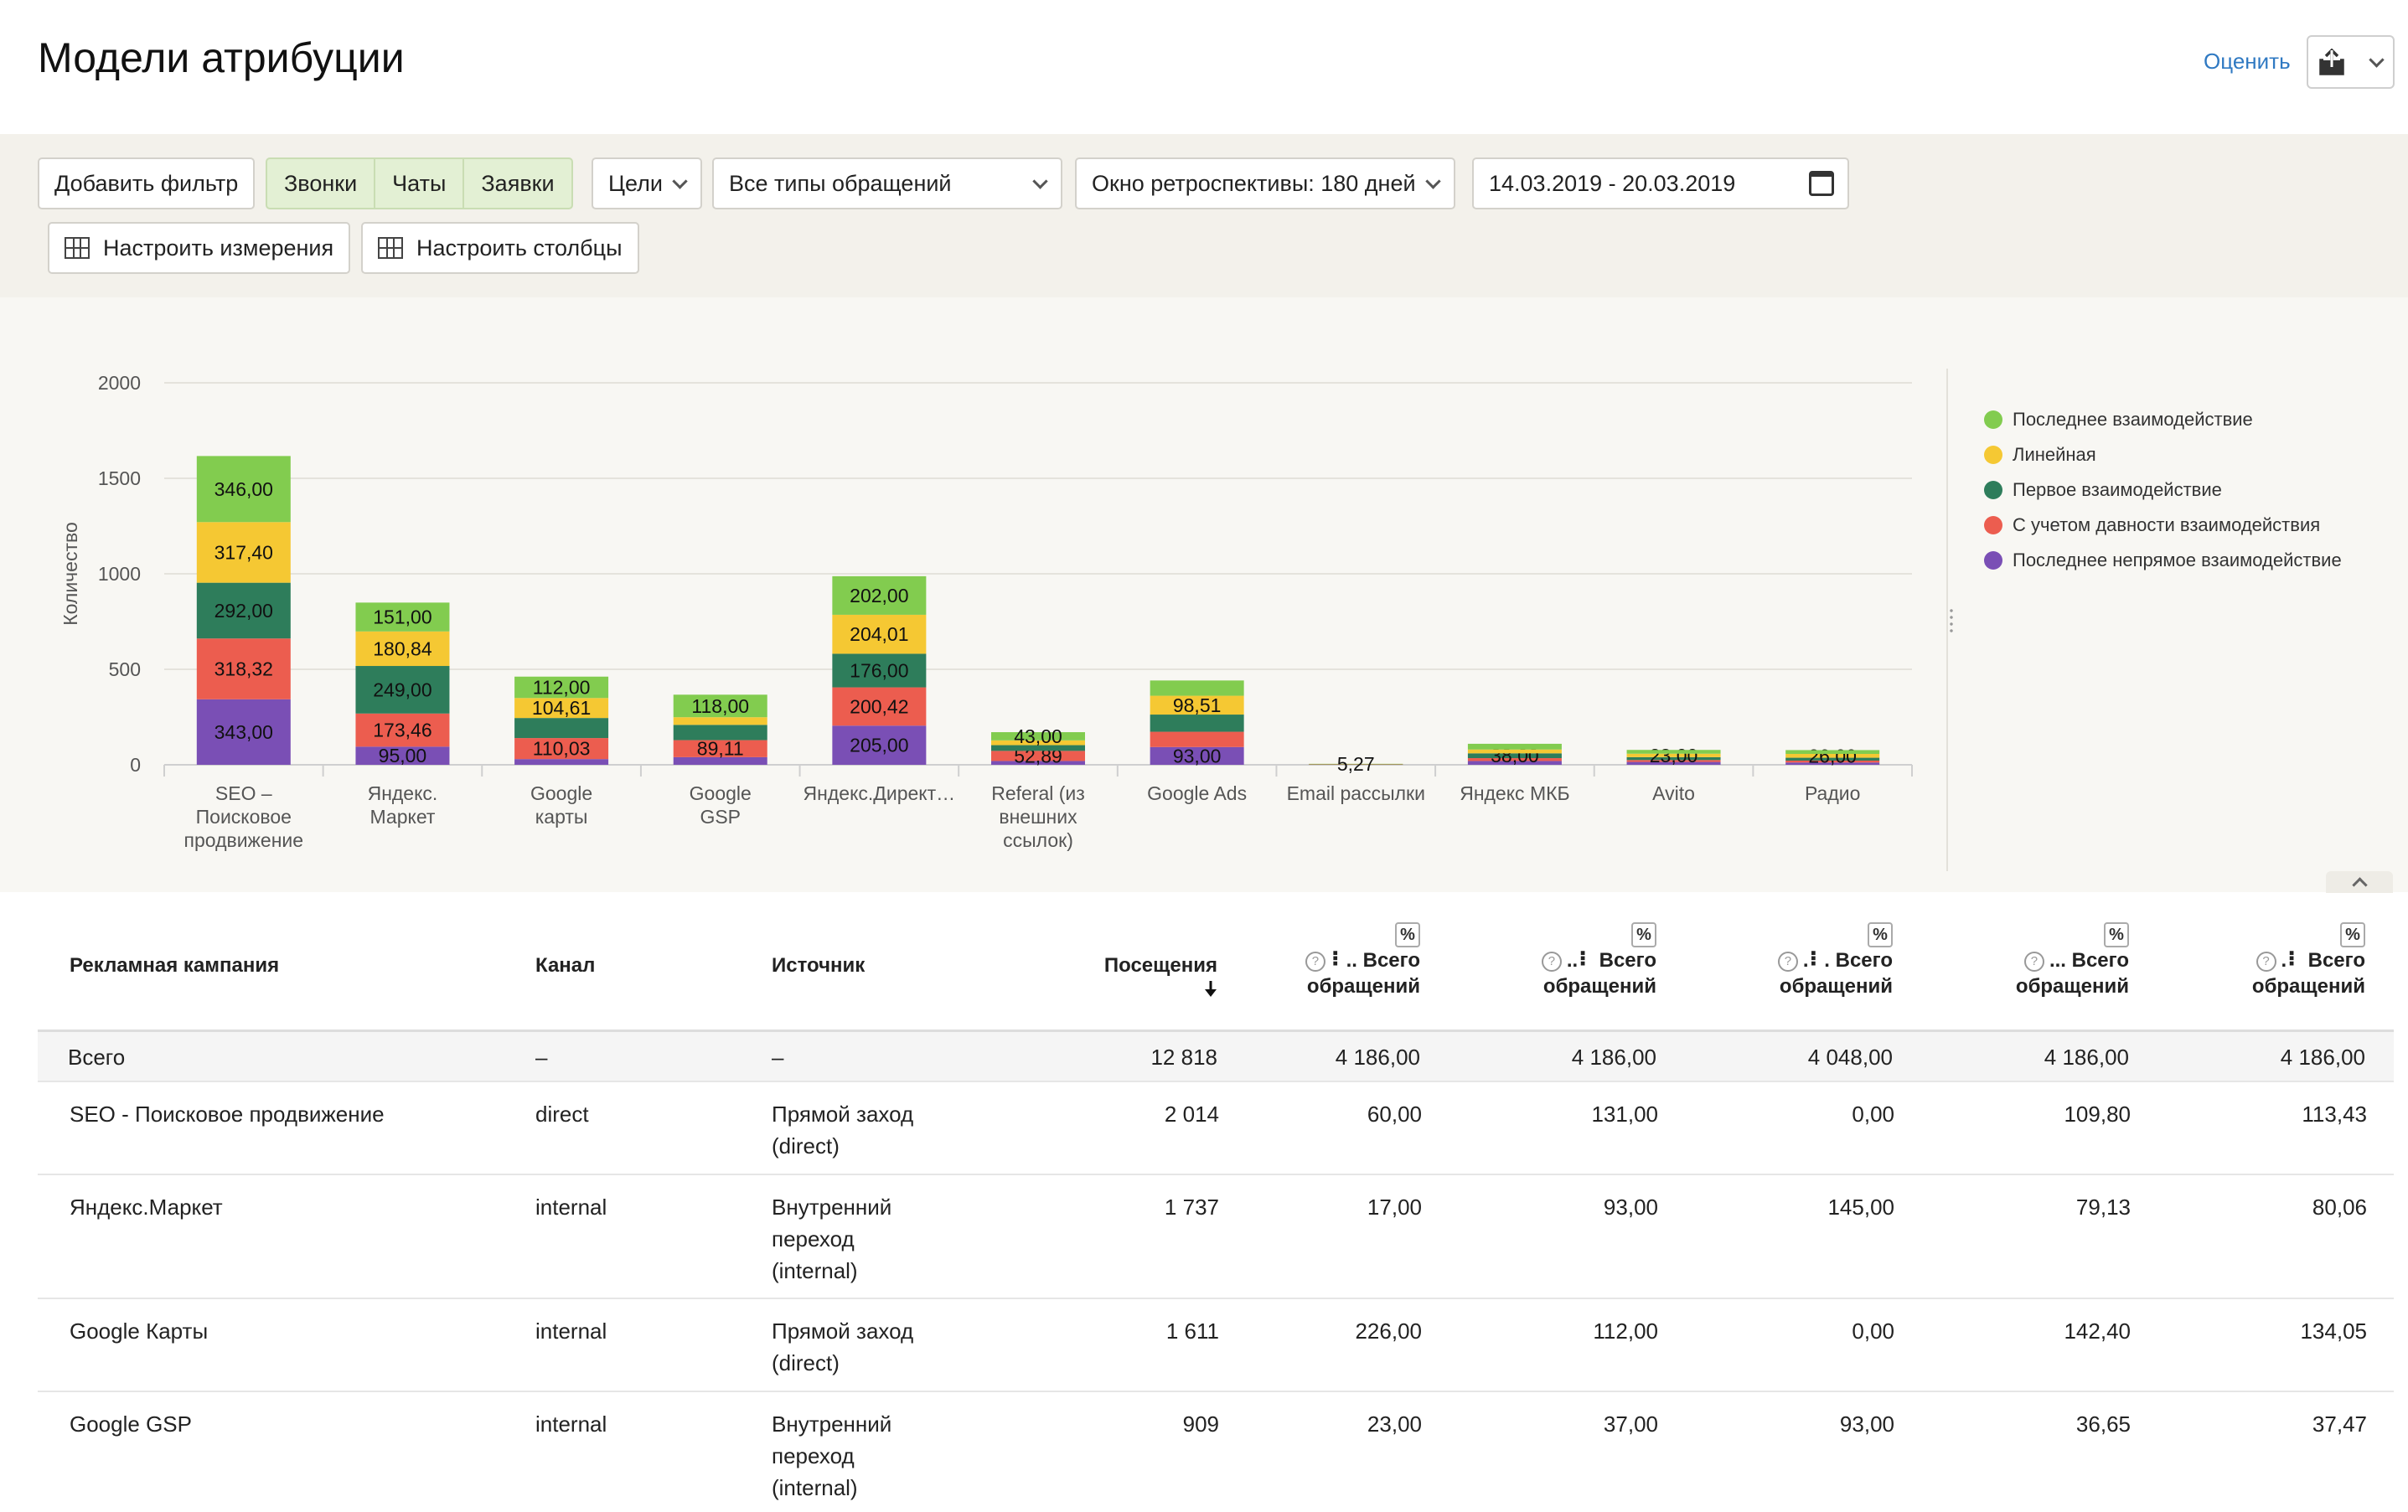  What do you see at coordinates (1951, 619) in the screenshot?
I see `resize-handle` at bounding box center [1951, 619].